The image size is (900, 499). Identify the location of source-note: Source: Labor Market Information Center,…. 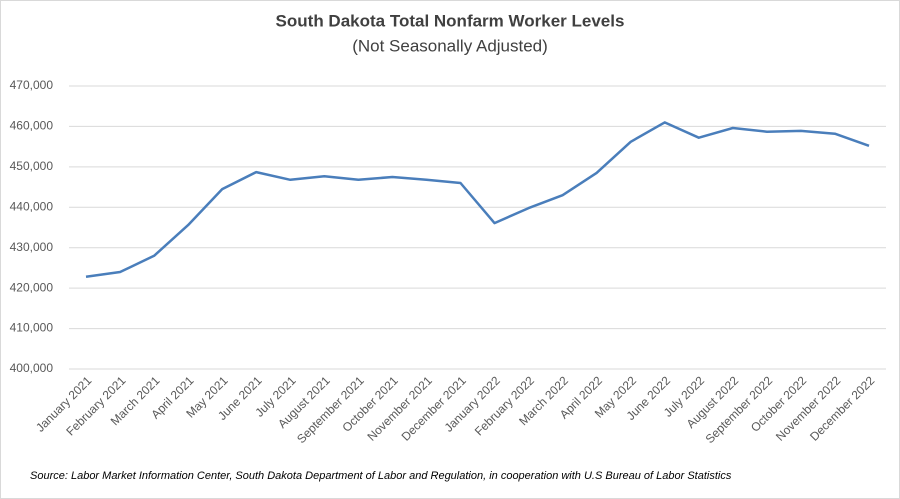
(381, 476).